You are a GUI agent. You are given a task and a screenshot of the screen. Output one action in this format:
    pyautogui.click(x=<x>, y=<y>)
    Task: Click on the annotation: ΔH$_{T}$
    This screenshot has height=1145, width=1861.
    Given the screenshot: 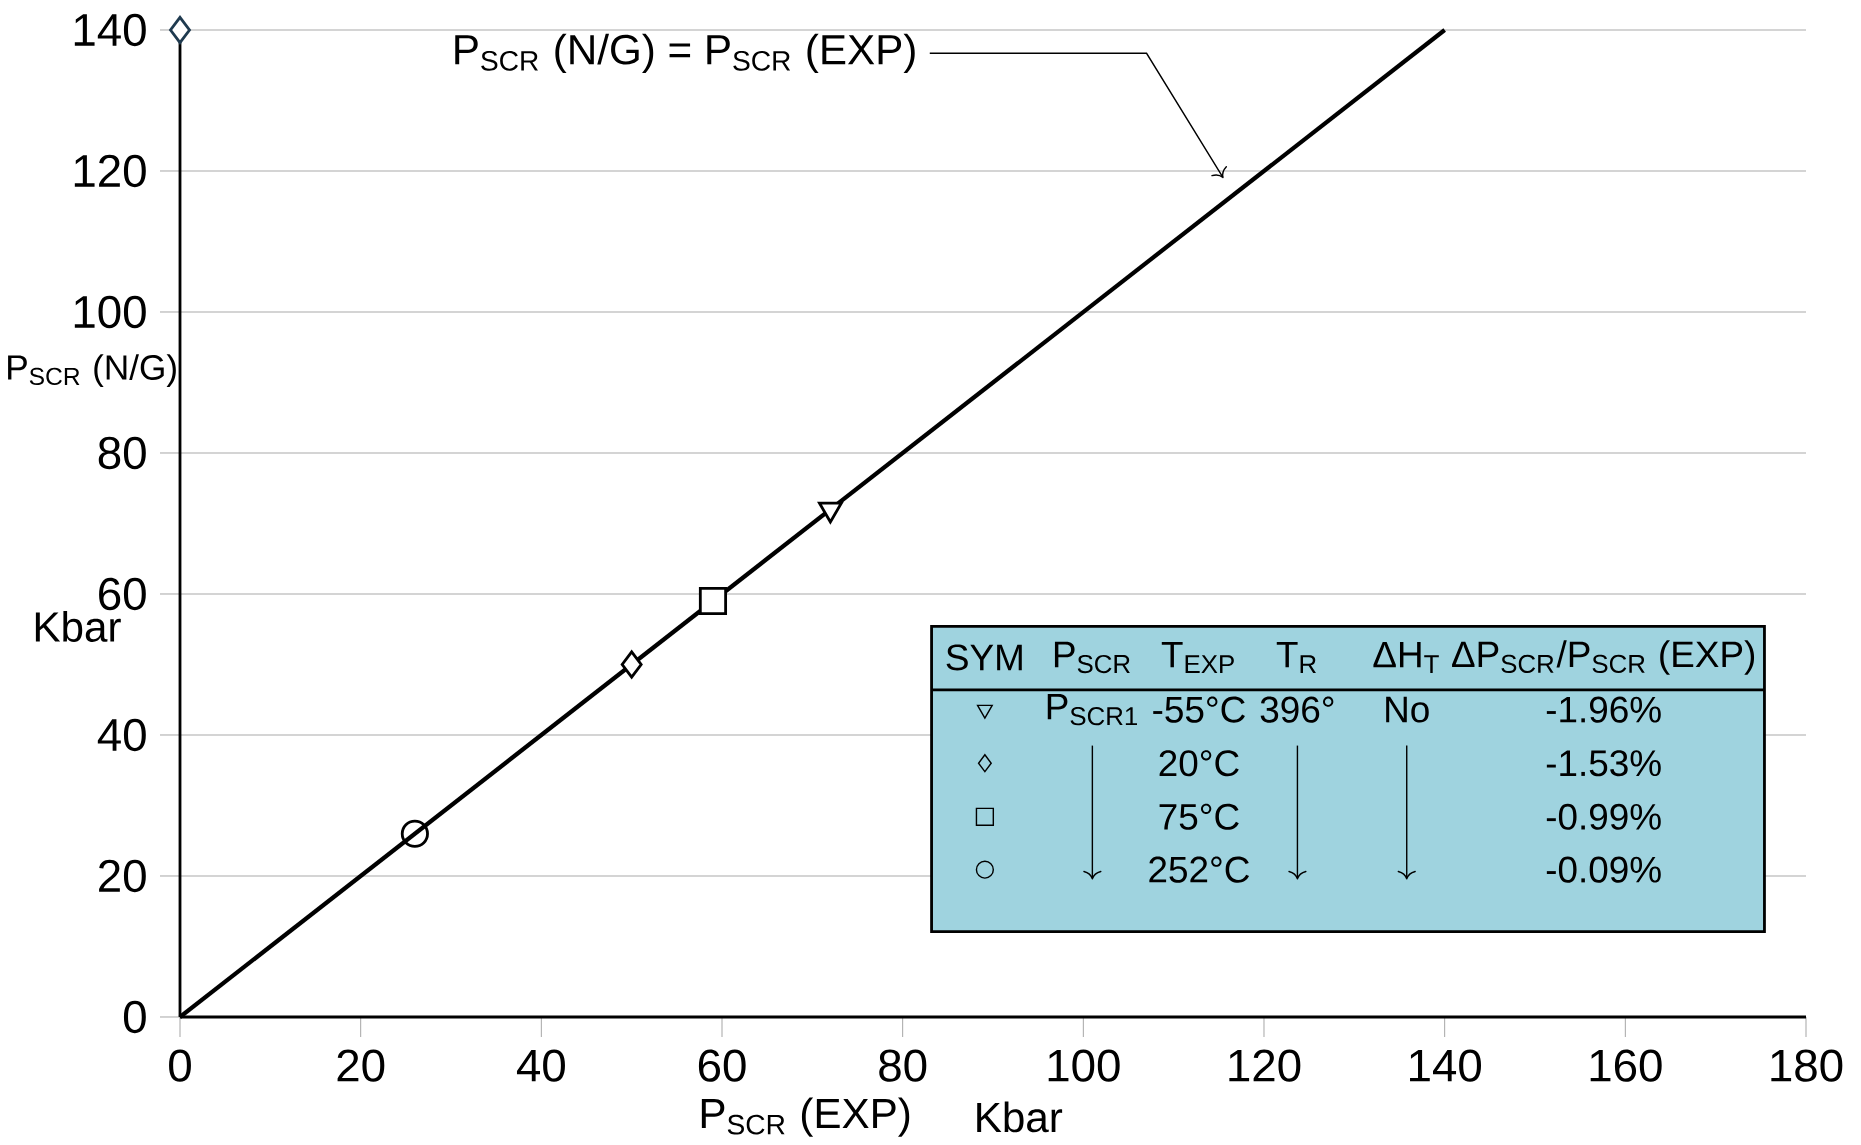 What is the action you would take?
    pyautogui.click(x=1406, y=657)
    